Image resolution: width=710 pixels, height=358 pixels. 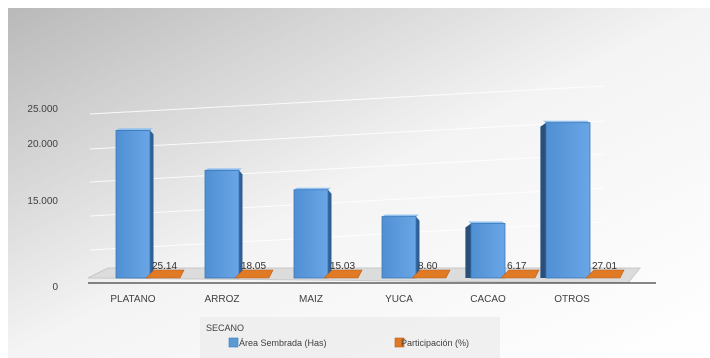 I want to click on legend-group-label: SECANO, so click(x=225, y=328).